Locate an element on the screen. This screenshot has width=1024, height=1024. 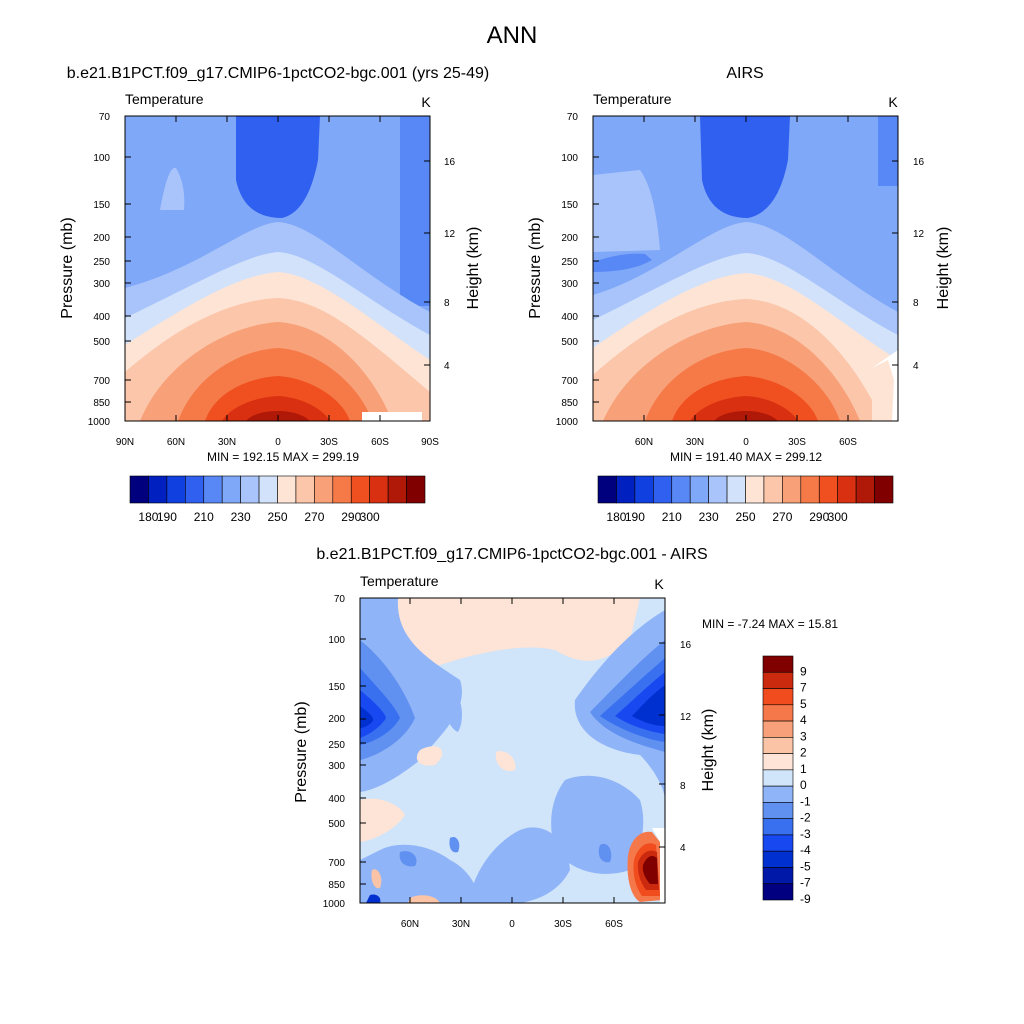
colorbar-label: -4 is located at coordinates (805, 850).